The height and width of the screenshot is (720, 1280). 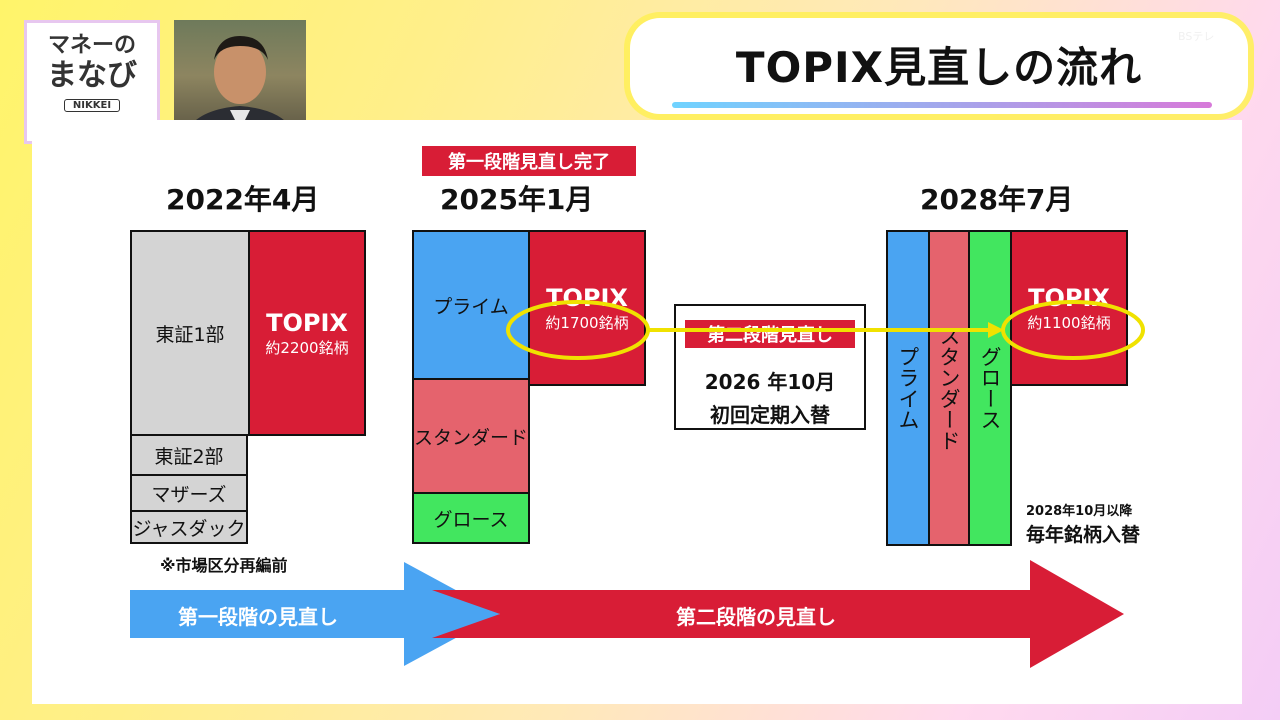 I want to click on segment-tse1: 東証1部, so click(x=190, y=333).